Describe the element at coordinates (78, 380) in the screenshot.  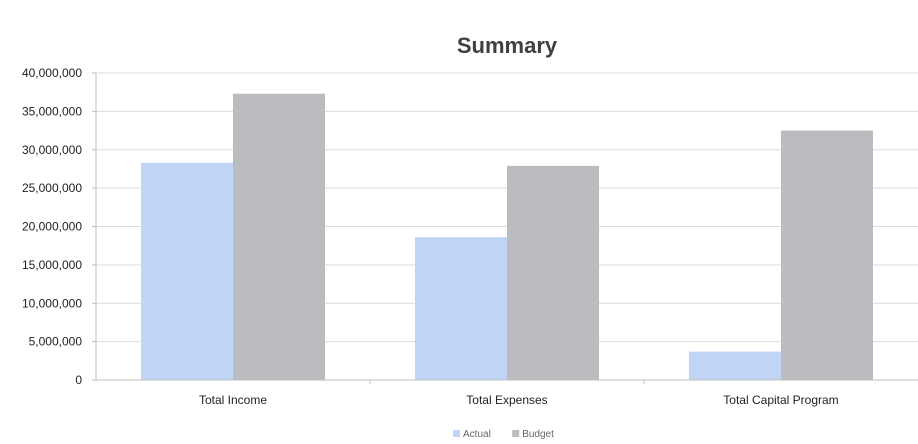
I see `y-tick-label: 0` at that location.